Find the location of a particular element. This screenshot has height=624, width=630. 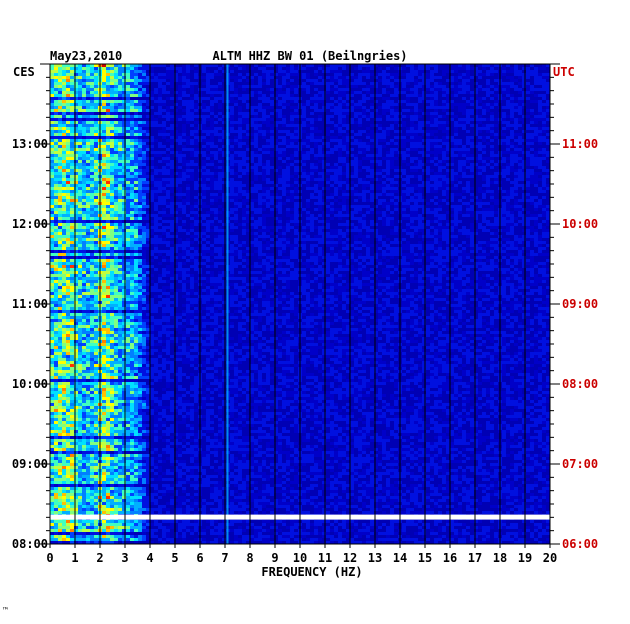

x-tick-label: 6 is located at coordinates (199, 558).